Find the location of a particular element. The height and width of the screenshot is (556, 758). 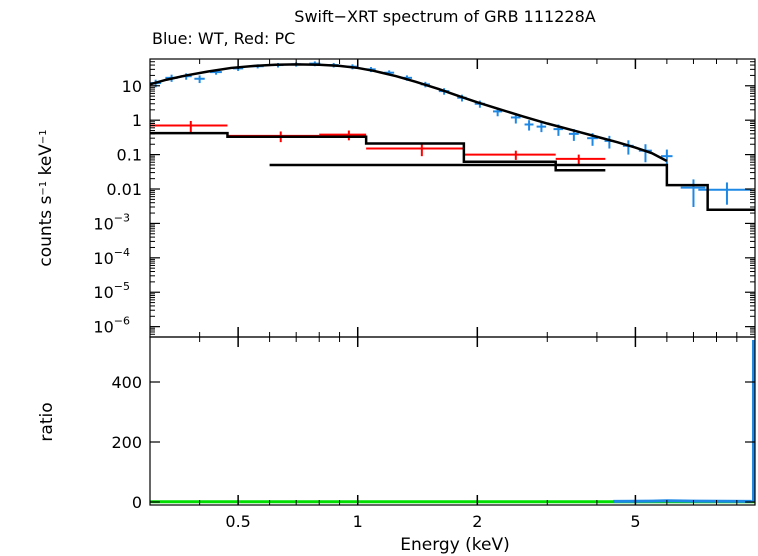

x-tick-label: 0.5 is located at coordinates (237, 521).